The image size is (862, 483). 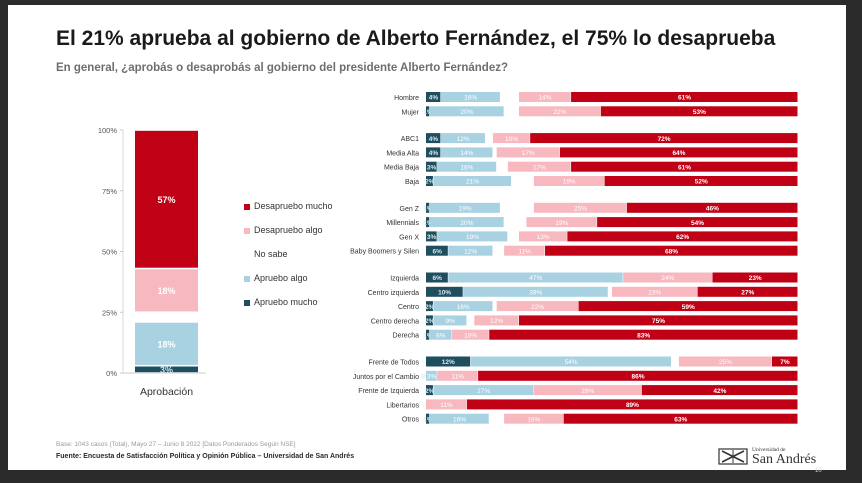 I want to click on row-data-label: 19%, so click(x=561, y=223).